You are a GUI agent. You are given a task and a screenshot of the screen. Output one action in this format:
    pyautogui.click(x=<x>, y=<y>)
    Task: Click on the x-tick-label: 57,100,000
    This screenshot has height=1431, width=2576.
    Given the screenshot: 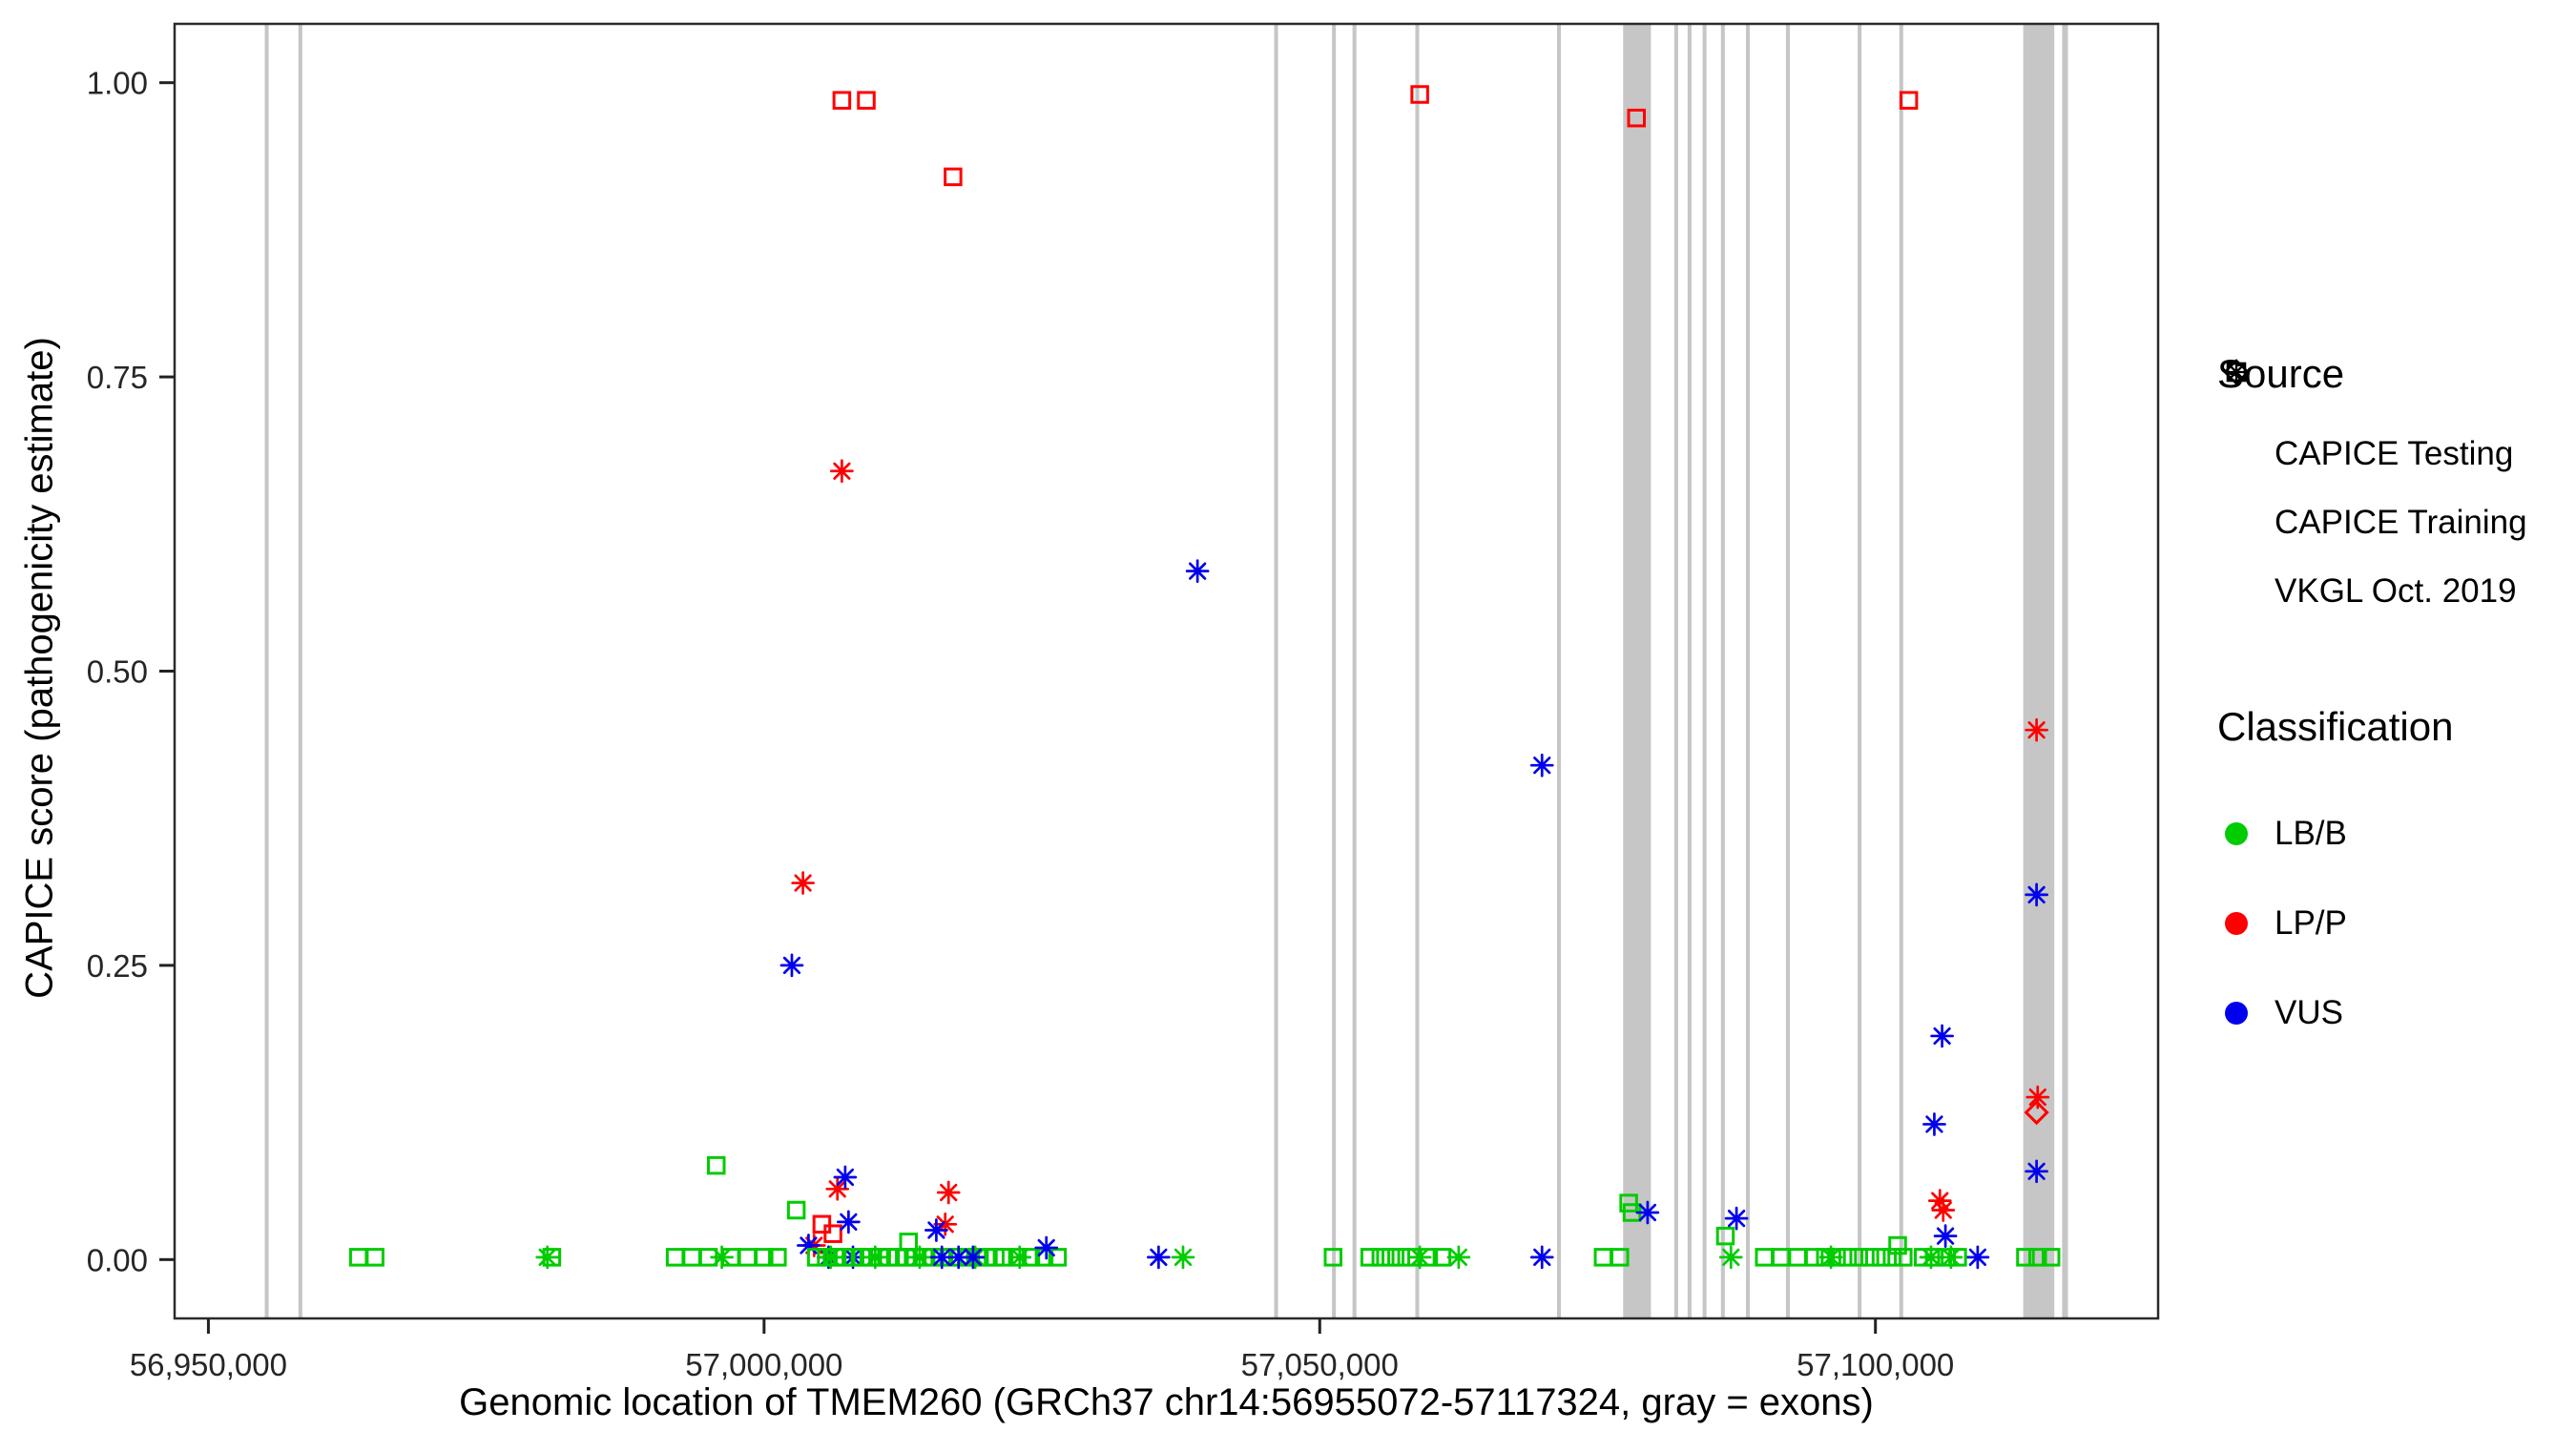 What is the action you would take?
    pyautogui.click(x=1875, y=1364)
    